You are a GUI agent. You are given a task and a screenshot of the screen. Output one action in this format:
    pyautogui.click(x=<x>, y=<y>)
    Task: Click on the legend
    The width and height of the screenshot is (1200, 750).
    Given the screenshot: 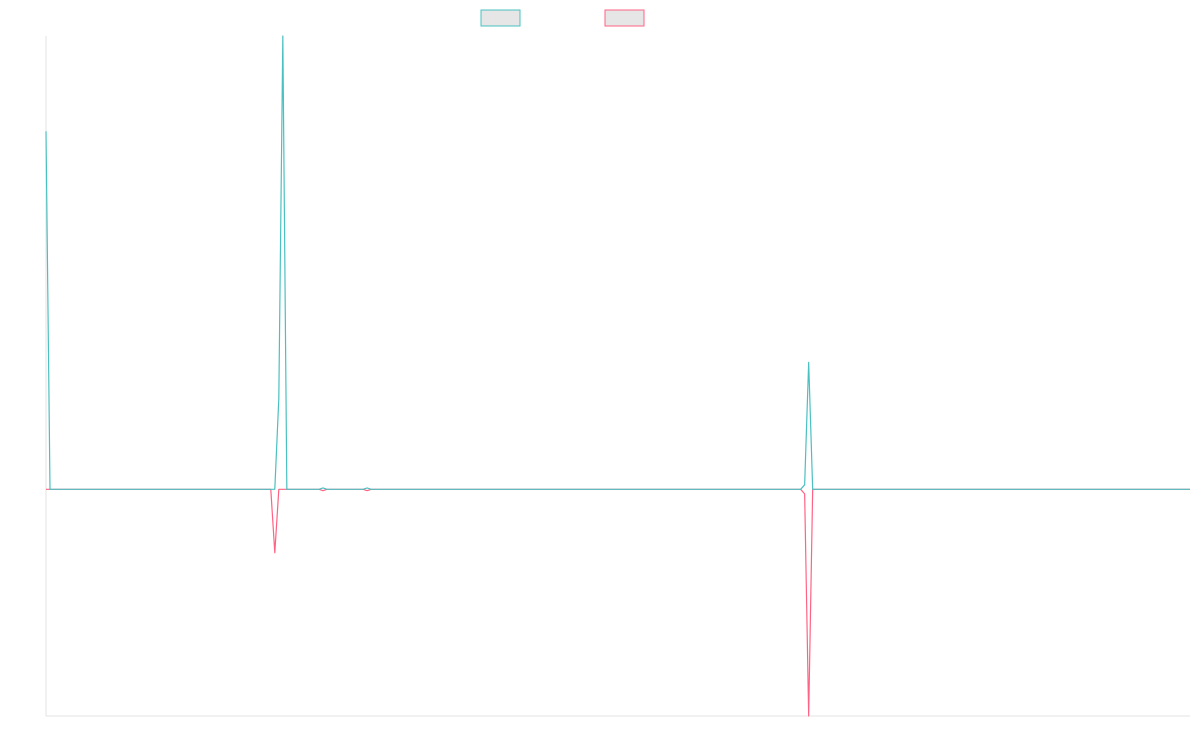 What is the action you would take?
    pyautogui.click(x=562, y=18)
    